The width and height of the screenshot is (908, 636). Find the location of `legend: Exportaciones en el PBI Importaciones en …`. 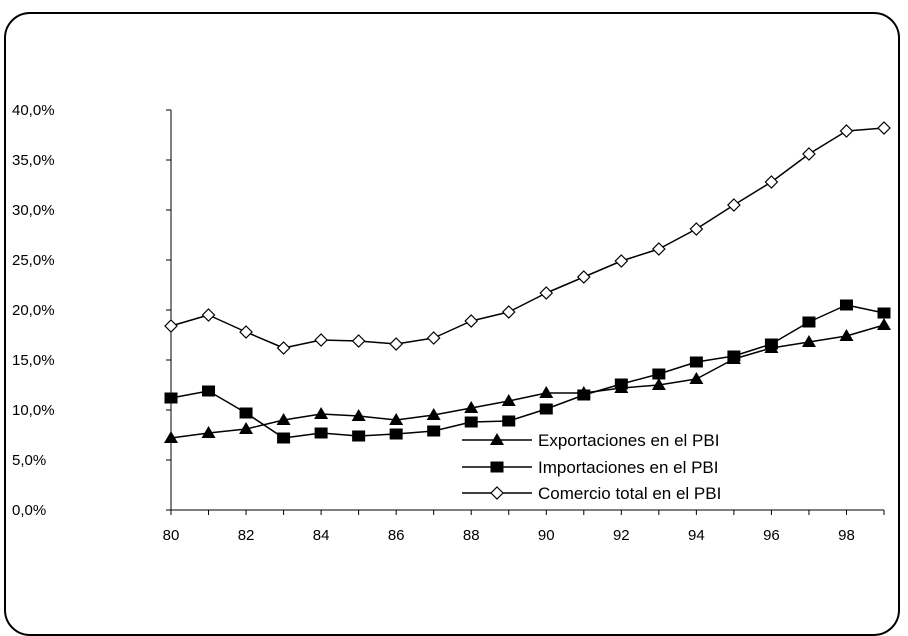

legend: Exportaciones en el PBI Importaciones en … is located at coordinates (591, 467).